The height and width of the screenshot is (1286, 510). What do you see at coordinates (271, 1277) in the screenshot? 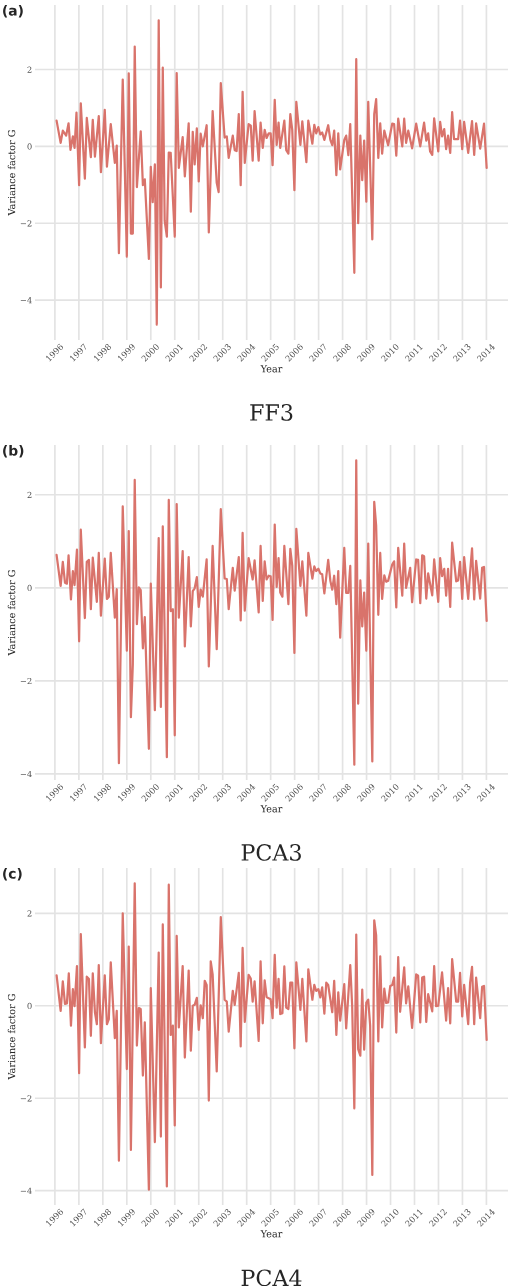
I see `text: PCA4` at bounding box center [271, 1277].